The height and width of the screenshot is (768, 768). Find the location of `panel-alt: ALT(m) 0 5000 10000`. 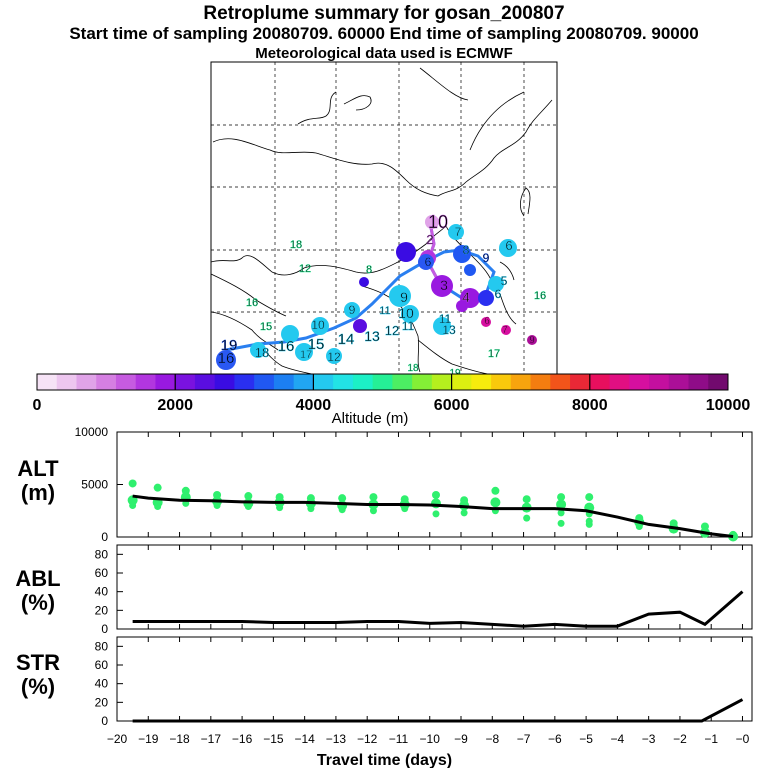

panel-alt: ALT(m) 0 5000 10000 is located at coordinates (385, 484).